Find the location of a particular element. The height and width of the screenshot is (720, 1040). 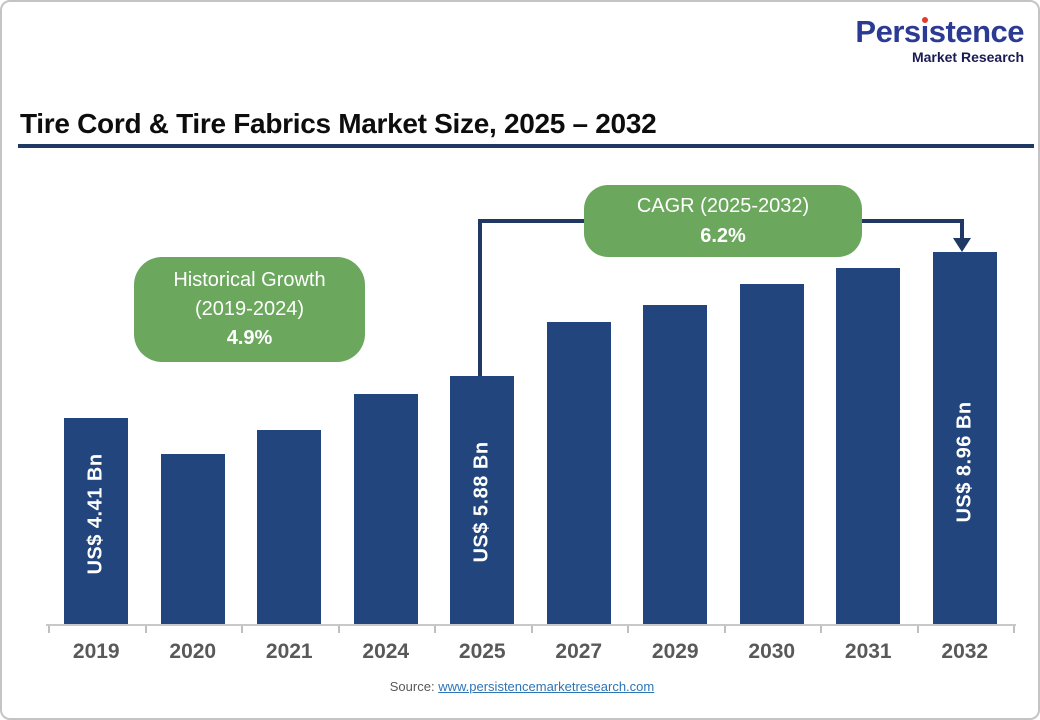

bar-value-label-2019: US$ 4.41 Bn is located at coordinates (95, 514).